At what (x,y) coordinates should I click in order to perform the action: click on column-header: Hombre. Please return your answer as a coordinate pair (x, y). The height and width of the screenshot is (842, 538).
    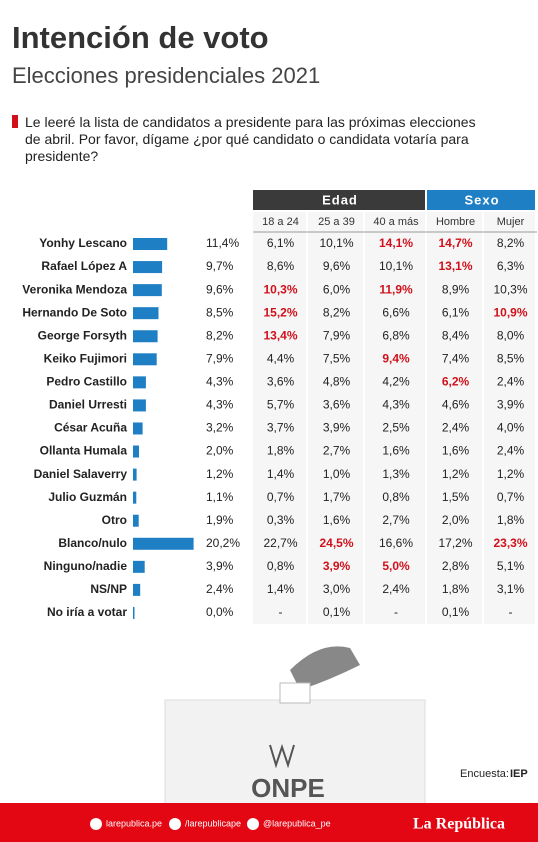
    Looking at the image, I should click on (455, 222).